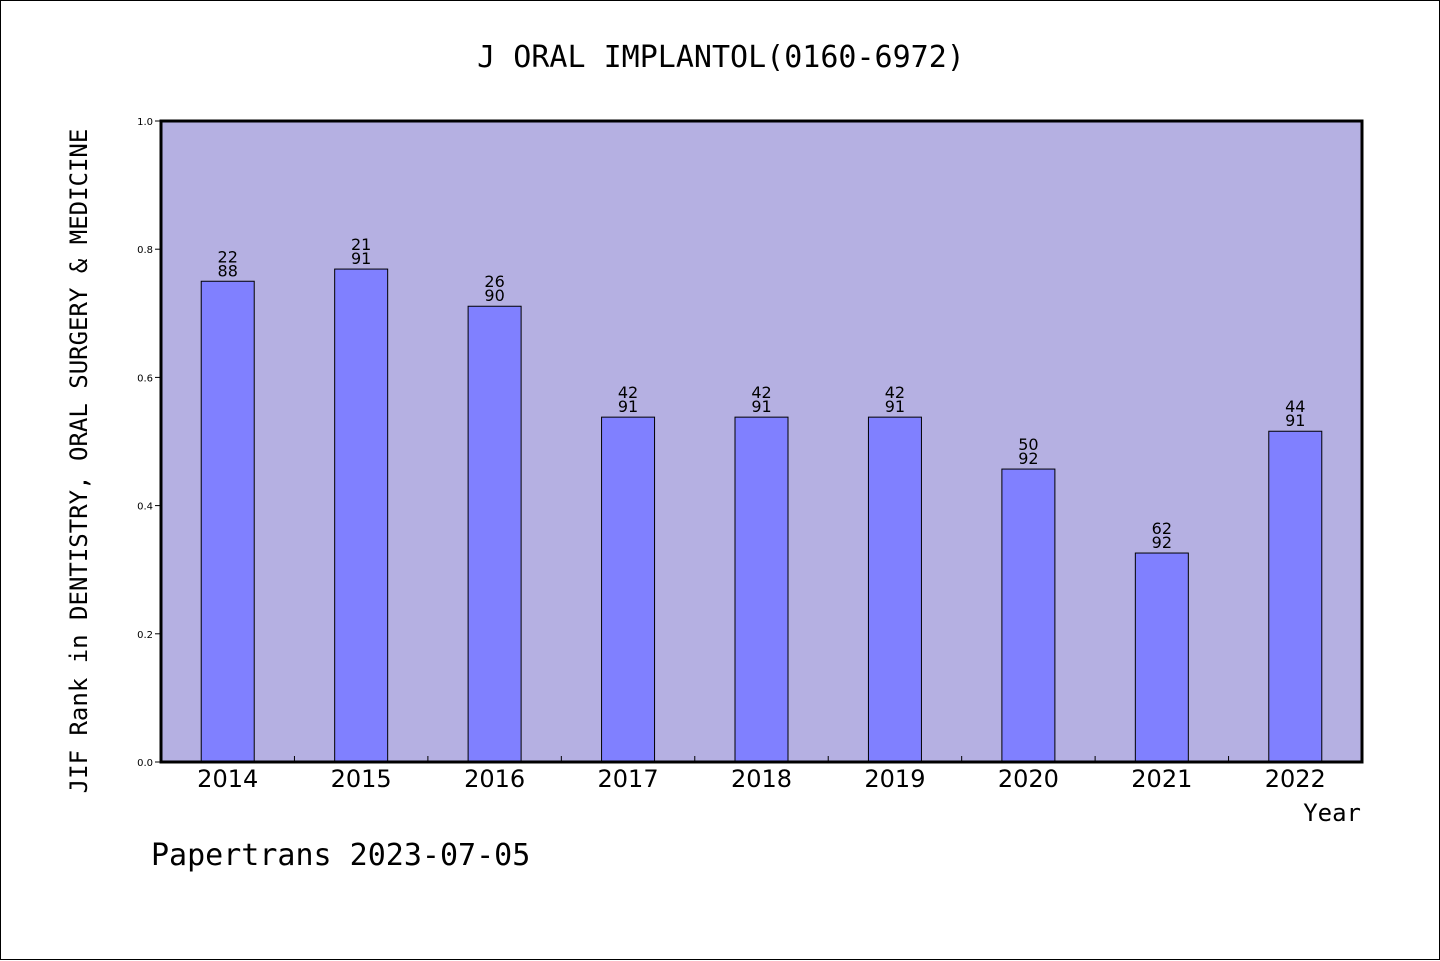 The width and height of the screenshot is (1440, 961). Describe the element at coordinates (628, 779) in the screenshot. I see `x-tick-label: 2017` at that location.